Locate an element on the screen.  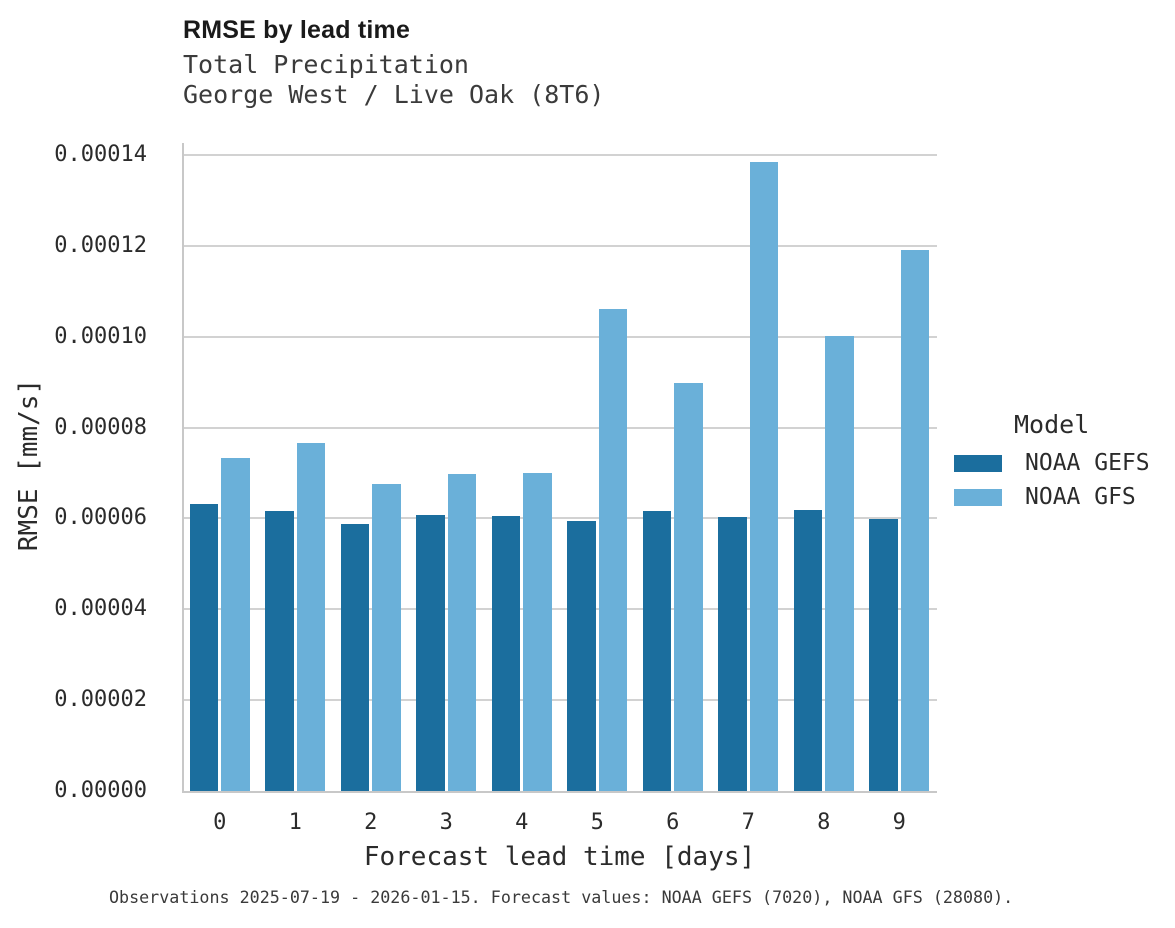
y-tick-label-0.00014: 0.00014 is located at coordinates (100, 154).